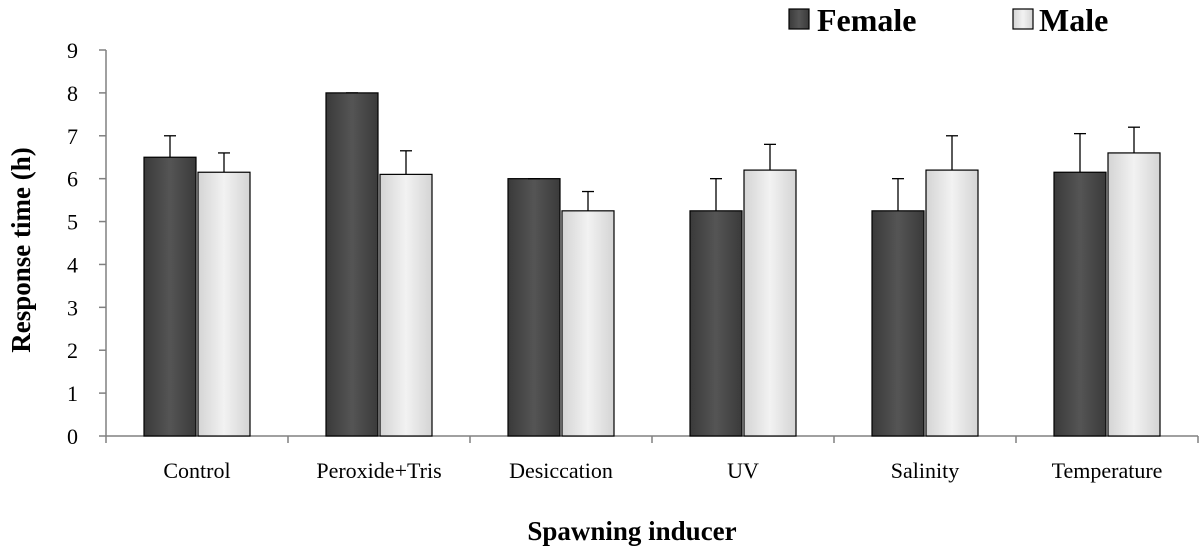  What do you see at coordinates (1107, 470) in the screenshot?
I see `x-tick-label-temperature: Temperature` at bounding box center [1107, 470].